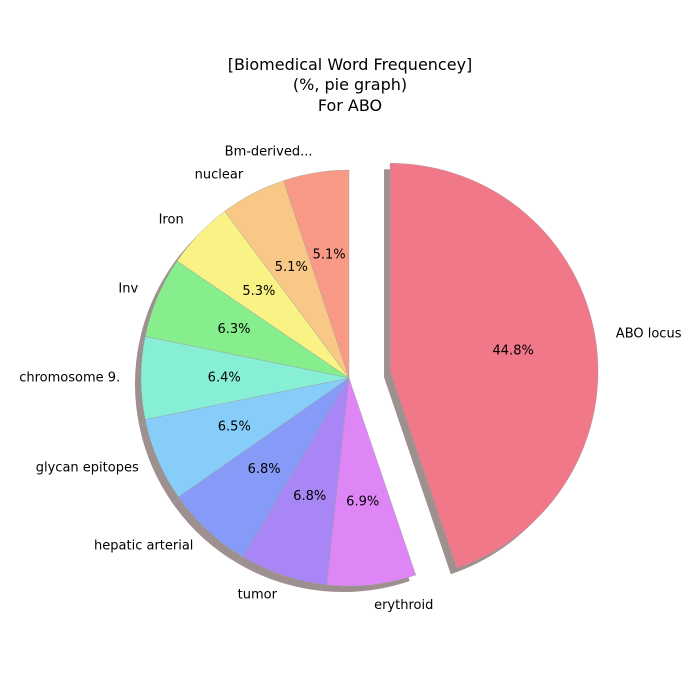 This screenshot has height=700, width=700. What do you see at coordinates (371, 482) in the screenshot?
I see `slice-erythroid` at bounding box center [371, 482].